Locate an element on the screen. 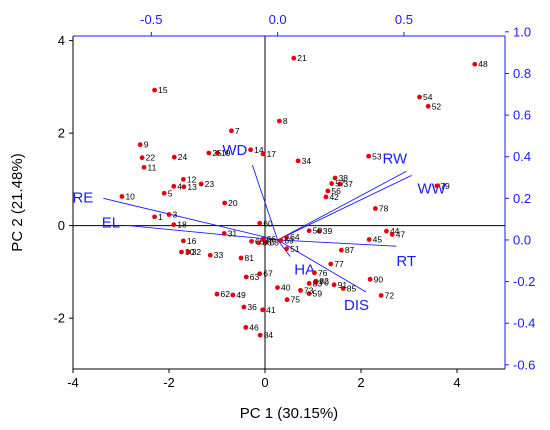 Image resolution: width=550 pixels, height=430 pixels. point-label: 59 is located at coordinates (318, 294).